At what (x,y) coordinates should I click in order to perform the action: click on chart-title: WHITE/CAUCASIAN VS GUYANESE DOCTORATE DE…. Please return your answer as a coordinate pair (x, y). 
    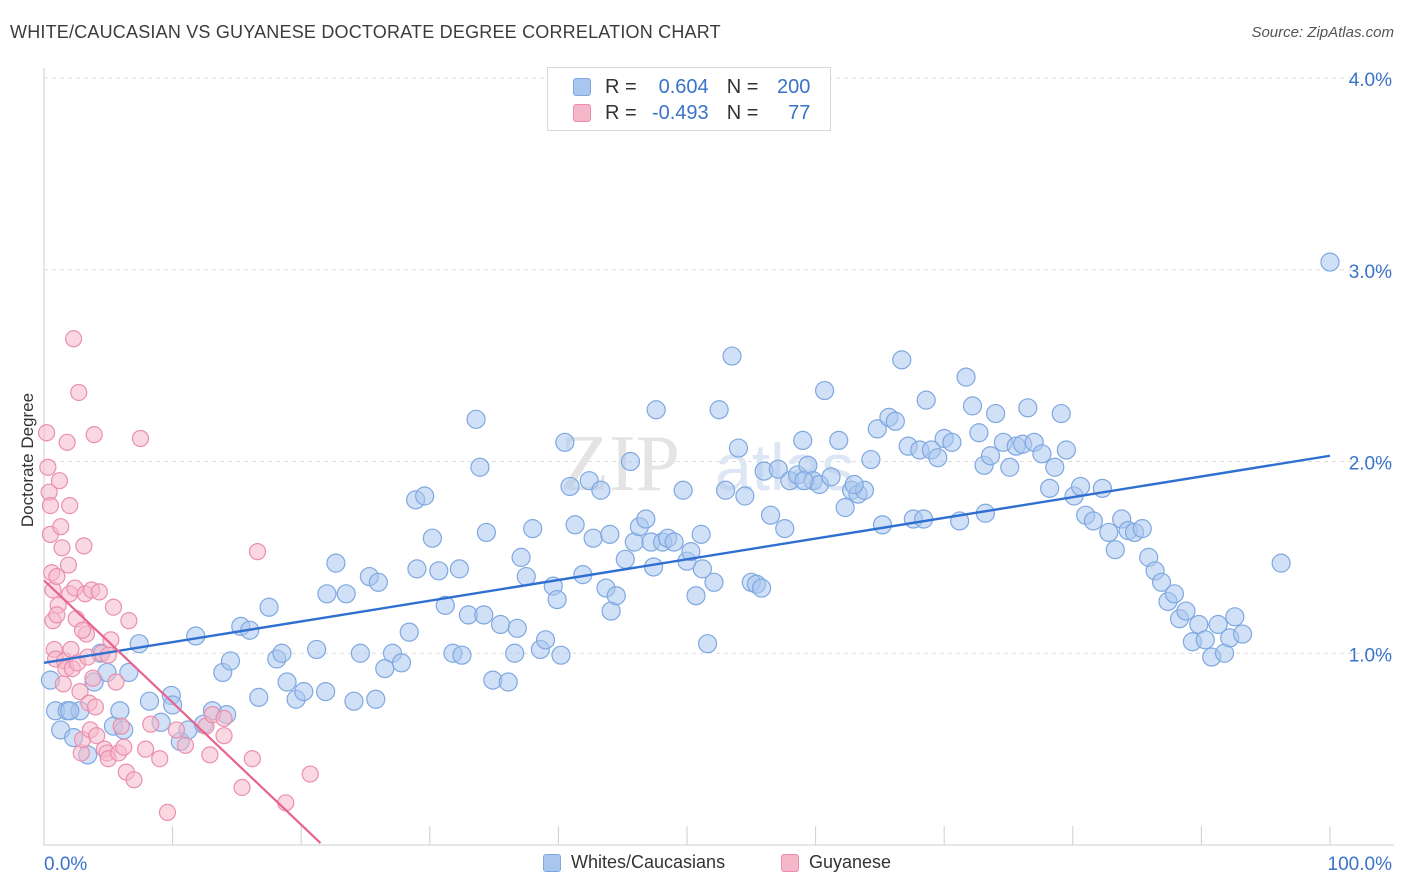
    Looking at the image, I should click on (365, 32).